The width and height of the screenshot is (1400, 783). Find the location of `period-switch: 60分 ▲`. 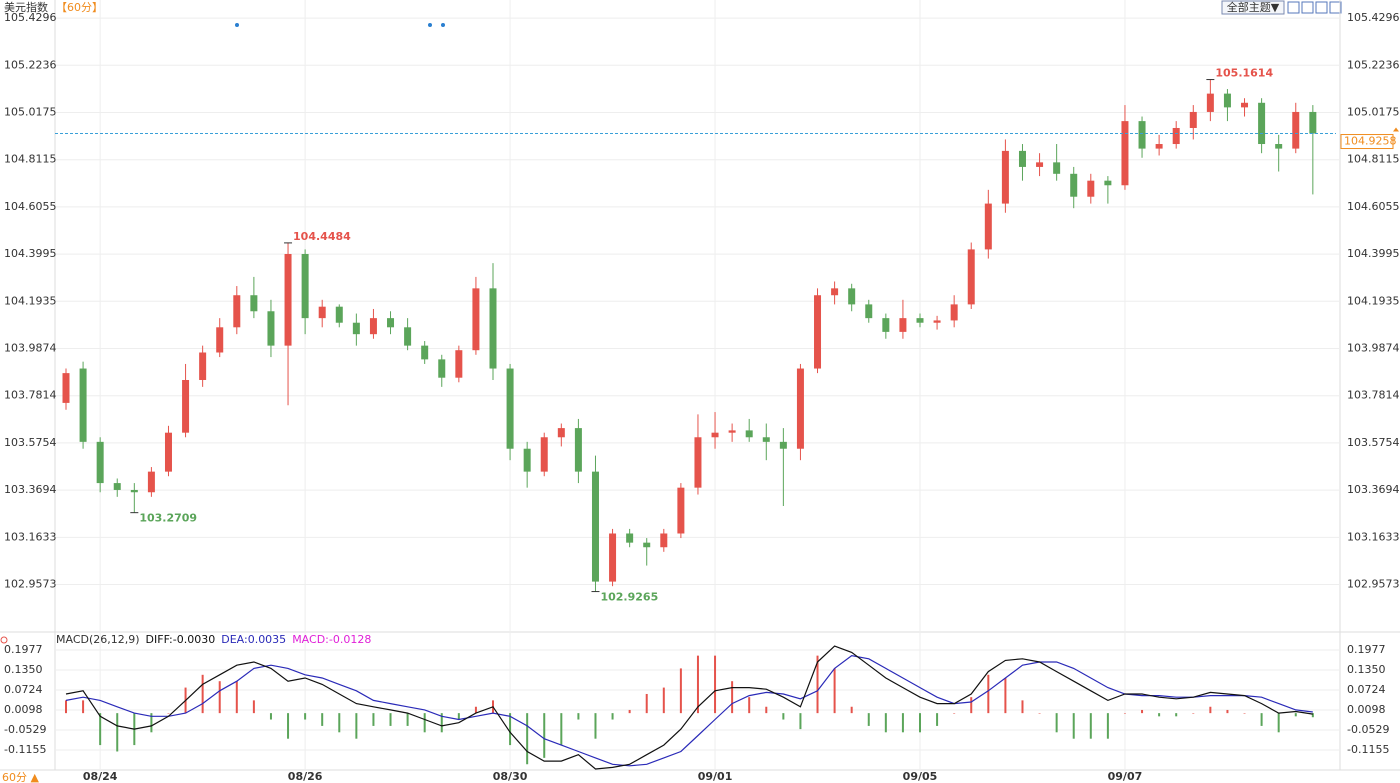

period-switch: 60分 ▲ is located at coordinates (20, 777).